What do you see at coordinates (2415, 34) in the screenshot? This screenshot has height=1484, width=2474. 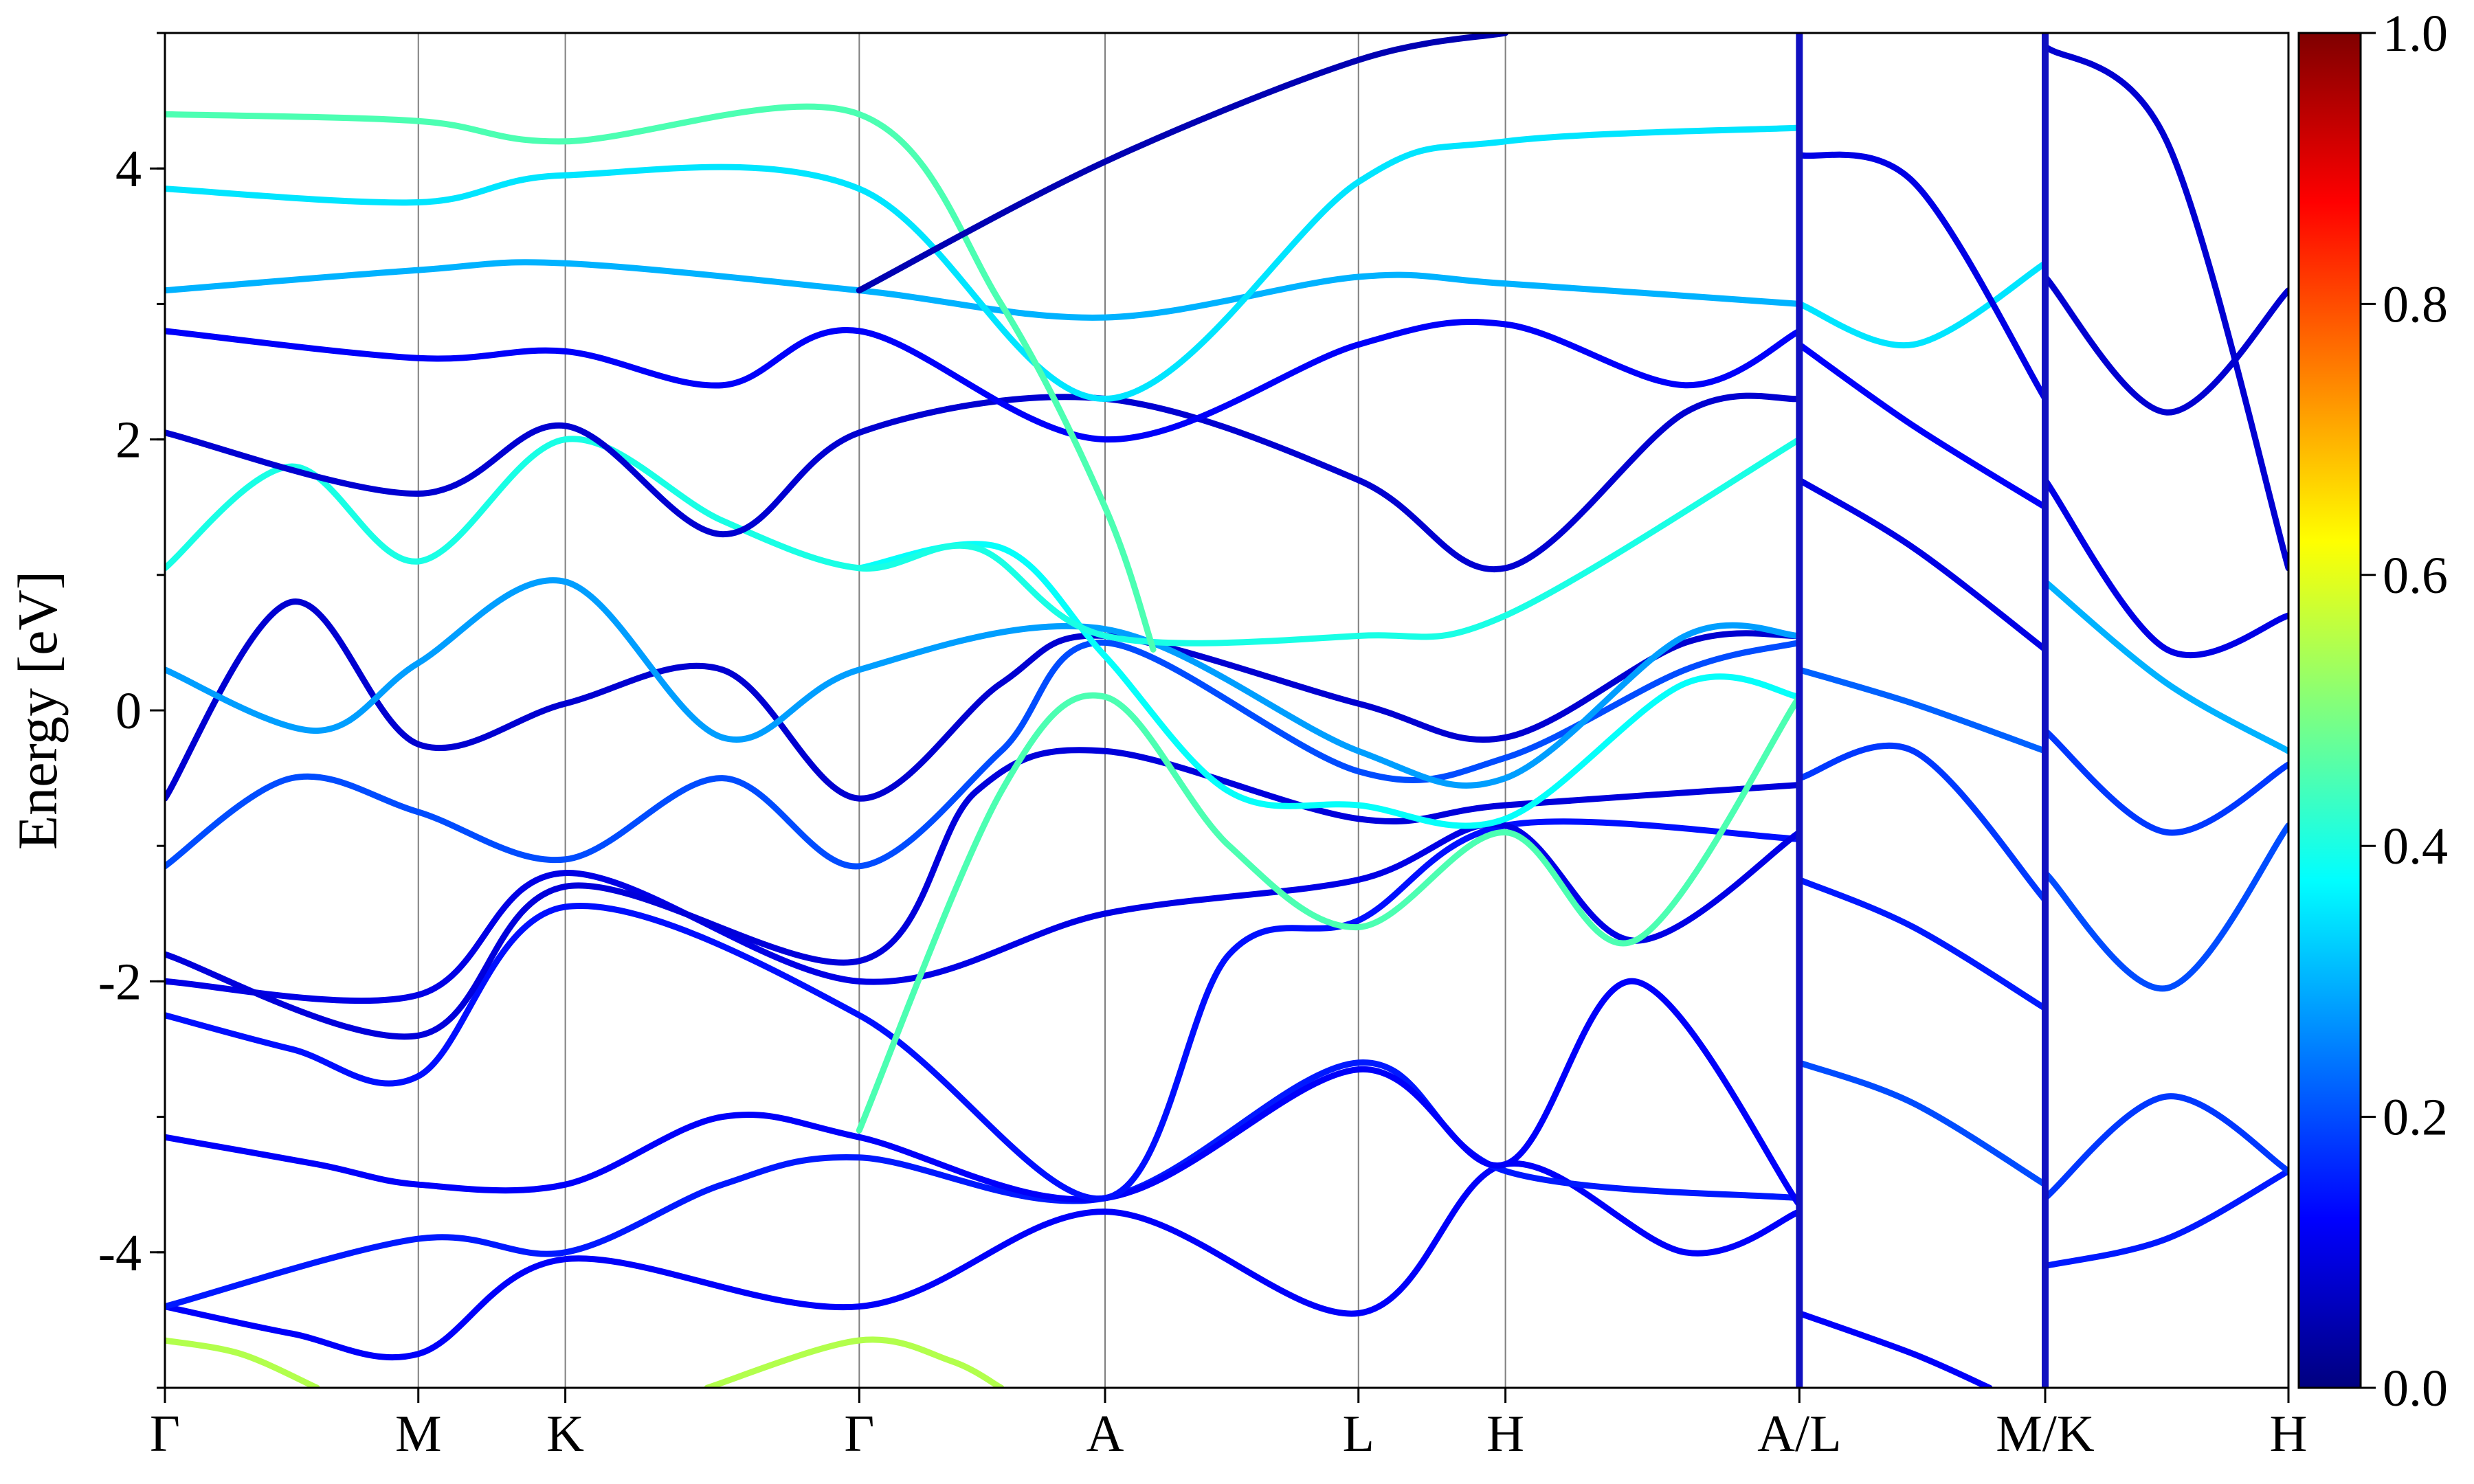 I see `colorbar-tick-label: 1.0` at bounding box center [2415, 34].